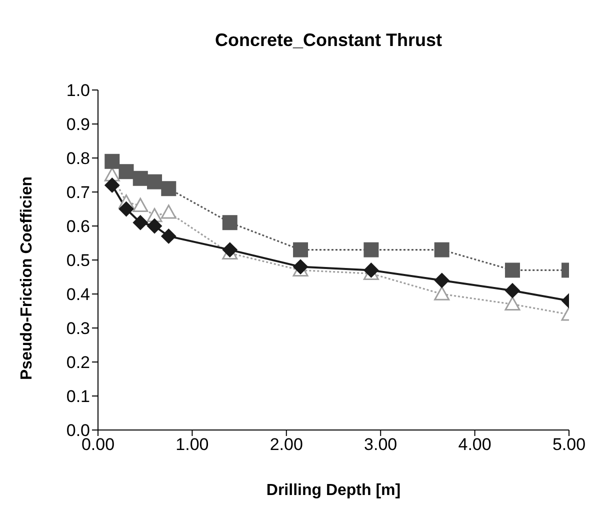 The image size is (597, 525). Describe the element at coordinates (569, 444) in the screenshot. I see `x-tick-label: 5.00` at that location.